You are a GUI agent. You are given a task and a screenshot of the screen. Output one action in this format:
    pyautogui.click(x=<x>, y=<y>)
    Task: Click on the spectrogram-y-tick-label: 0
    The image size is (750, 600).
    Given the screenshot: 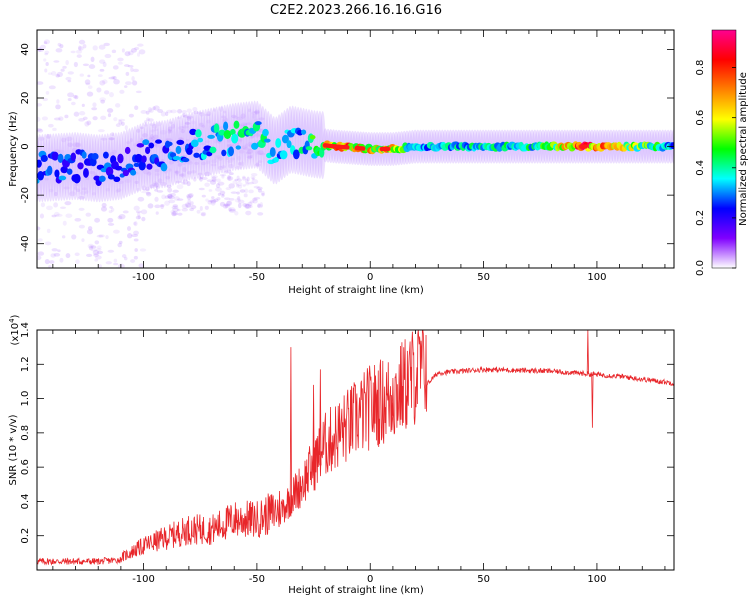 What is the action you would take?
    pyautogui.click(x=25, y=146)
    